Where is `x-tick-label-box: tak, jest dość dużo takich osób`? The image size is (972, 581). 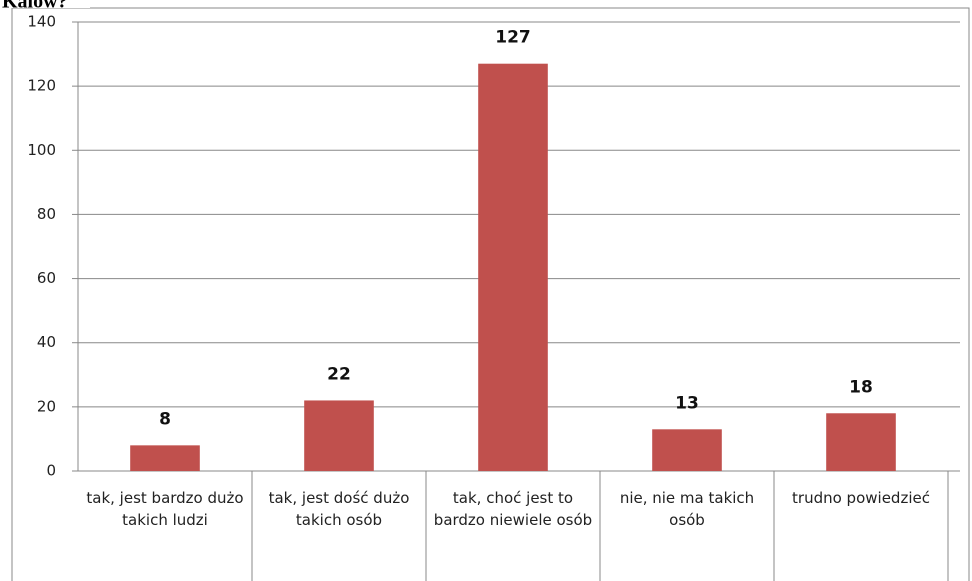
x-tick-label-box: tak, jest dość dużo takich osób is located at coordinates (339, 509).